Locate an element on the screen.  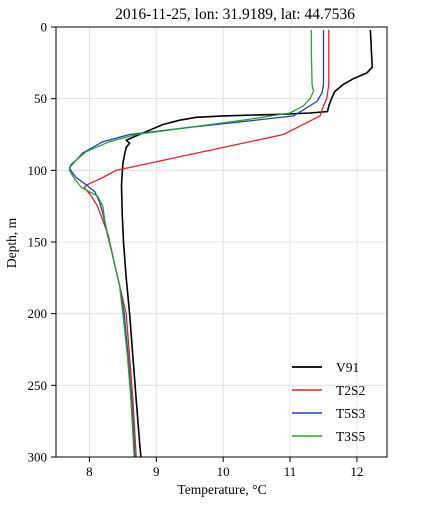
y-tick-label: 250 is located at coordinates (38, 385).